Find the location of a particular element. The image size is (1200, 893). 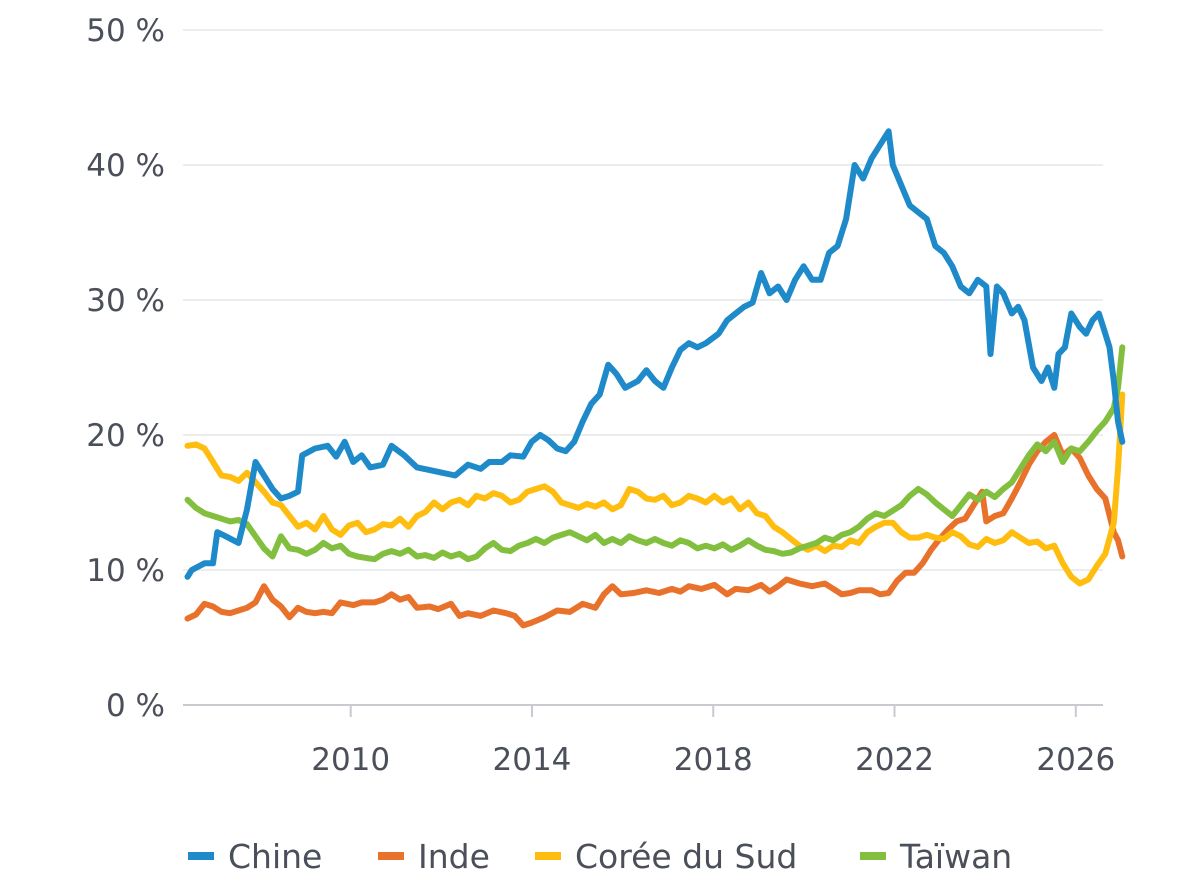

x-tick-label: 2022 is located at coordinates (894, 760).